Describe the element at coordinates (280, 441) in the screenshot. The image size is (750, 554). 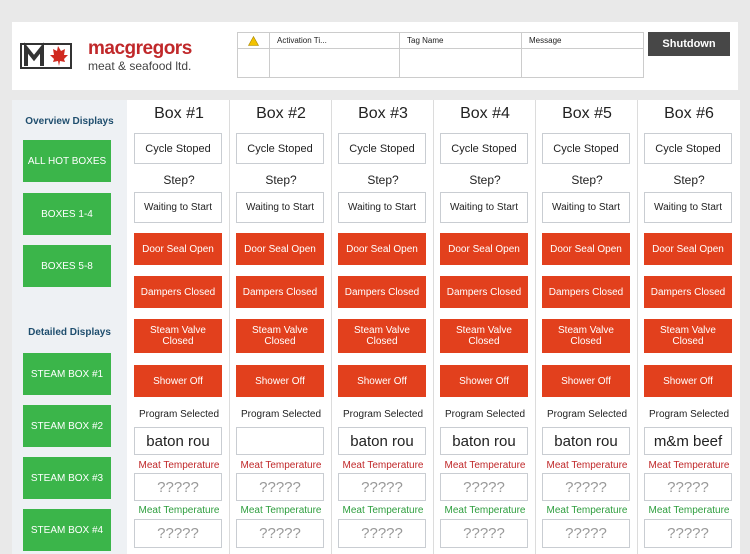
I see `program-field` at that location.